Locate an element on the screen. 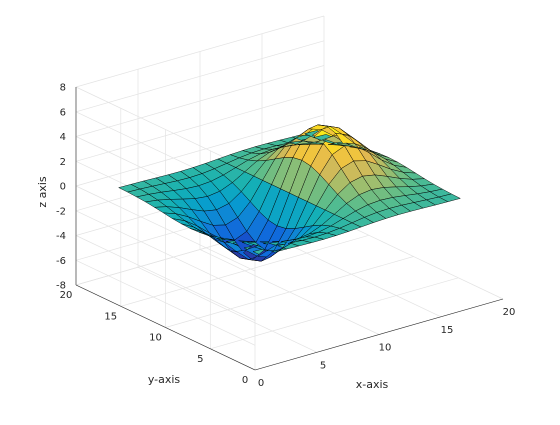 This screenshot has height=425, width=560. y-axis-line is located at coordinates (165, 327).